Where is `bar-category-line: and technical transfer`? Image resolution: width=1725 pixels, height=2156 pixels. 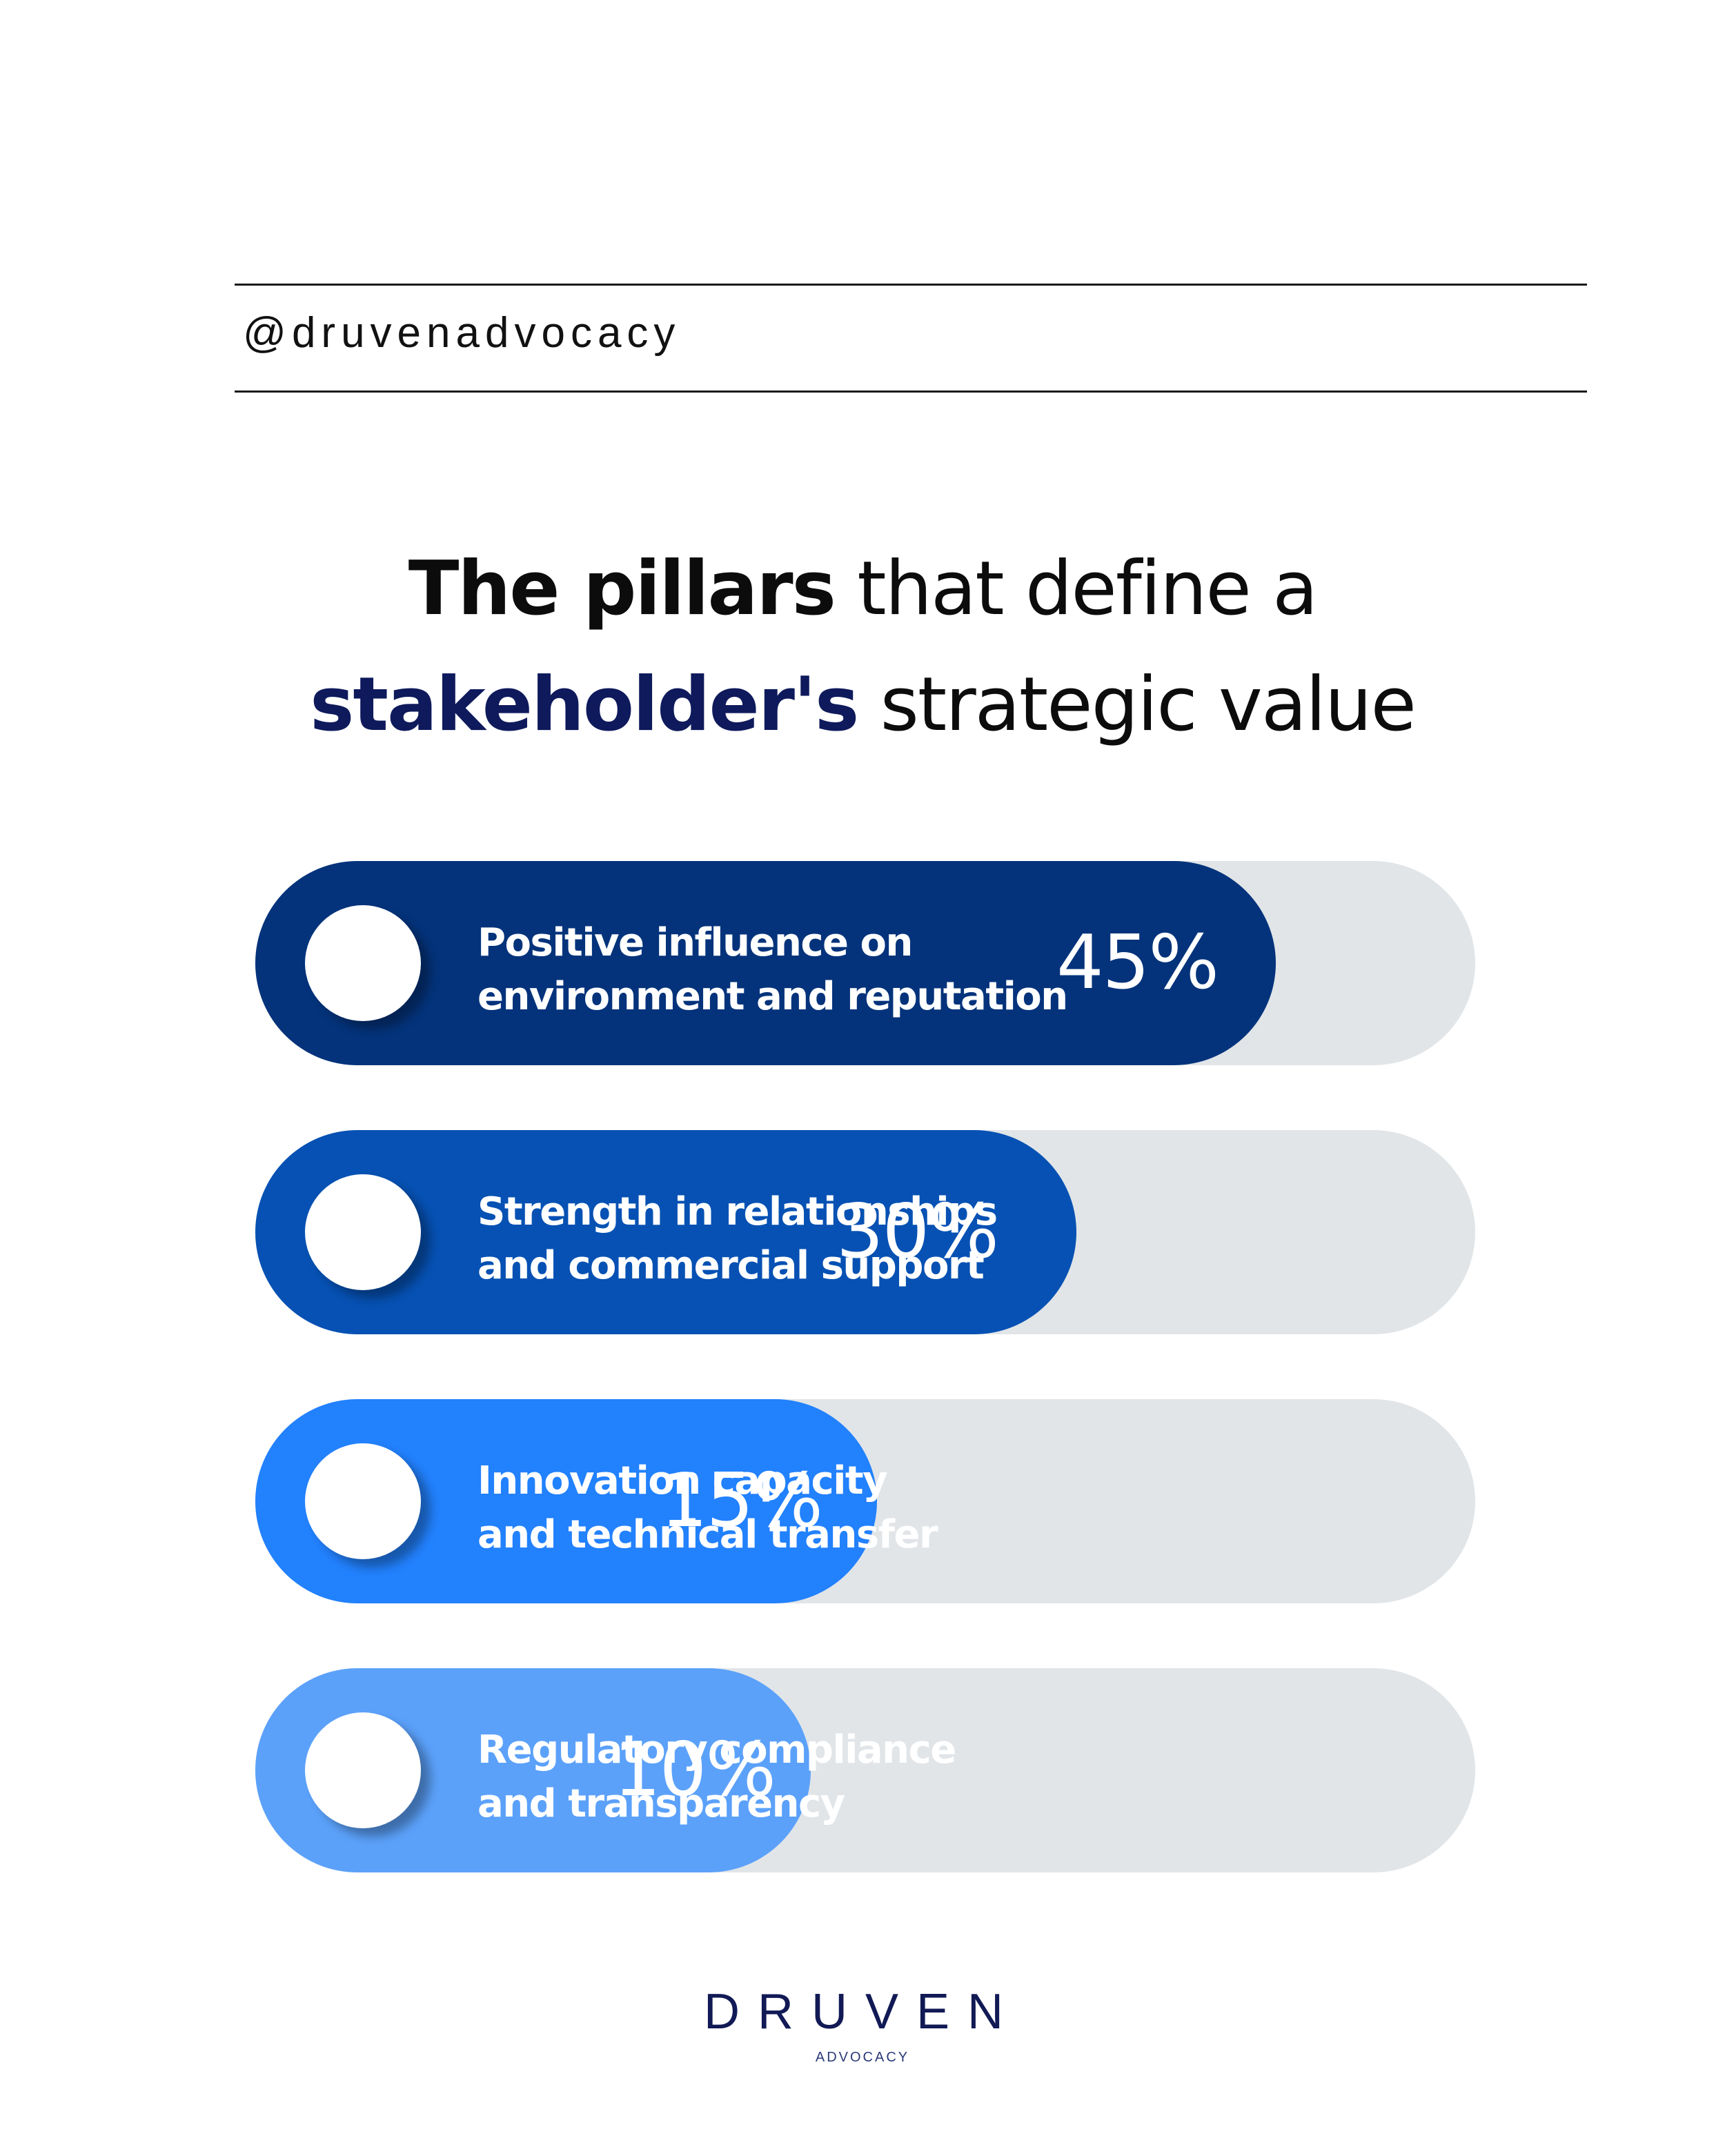 bar-category-line: and technical transfer is located at coordinates (707, 1534).